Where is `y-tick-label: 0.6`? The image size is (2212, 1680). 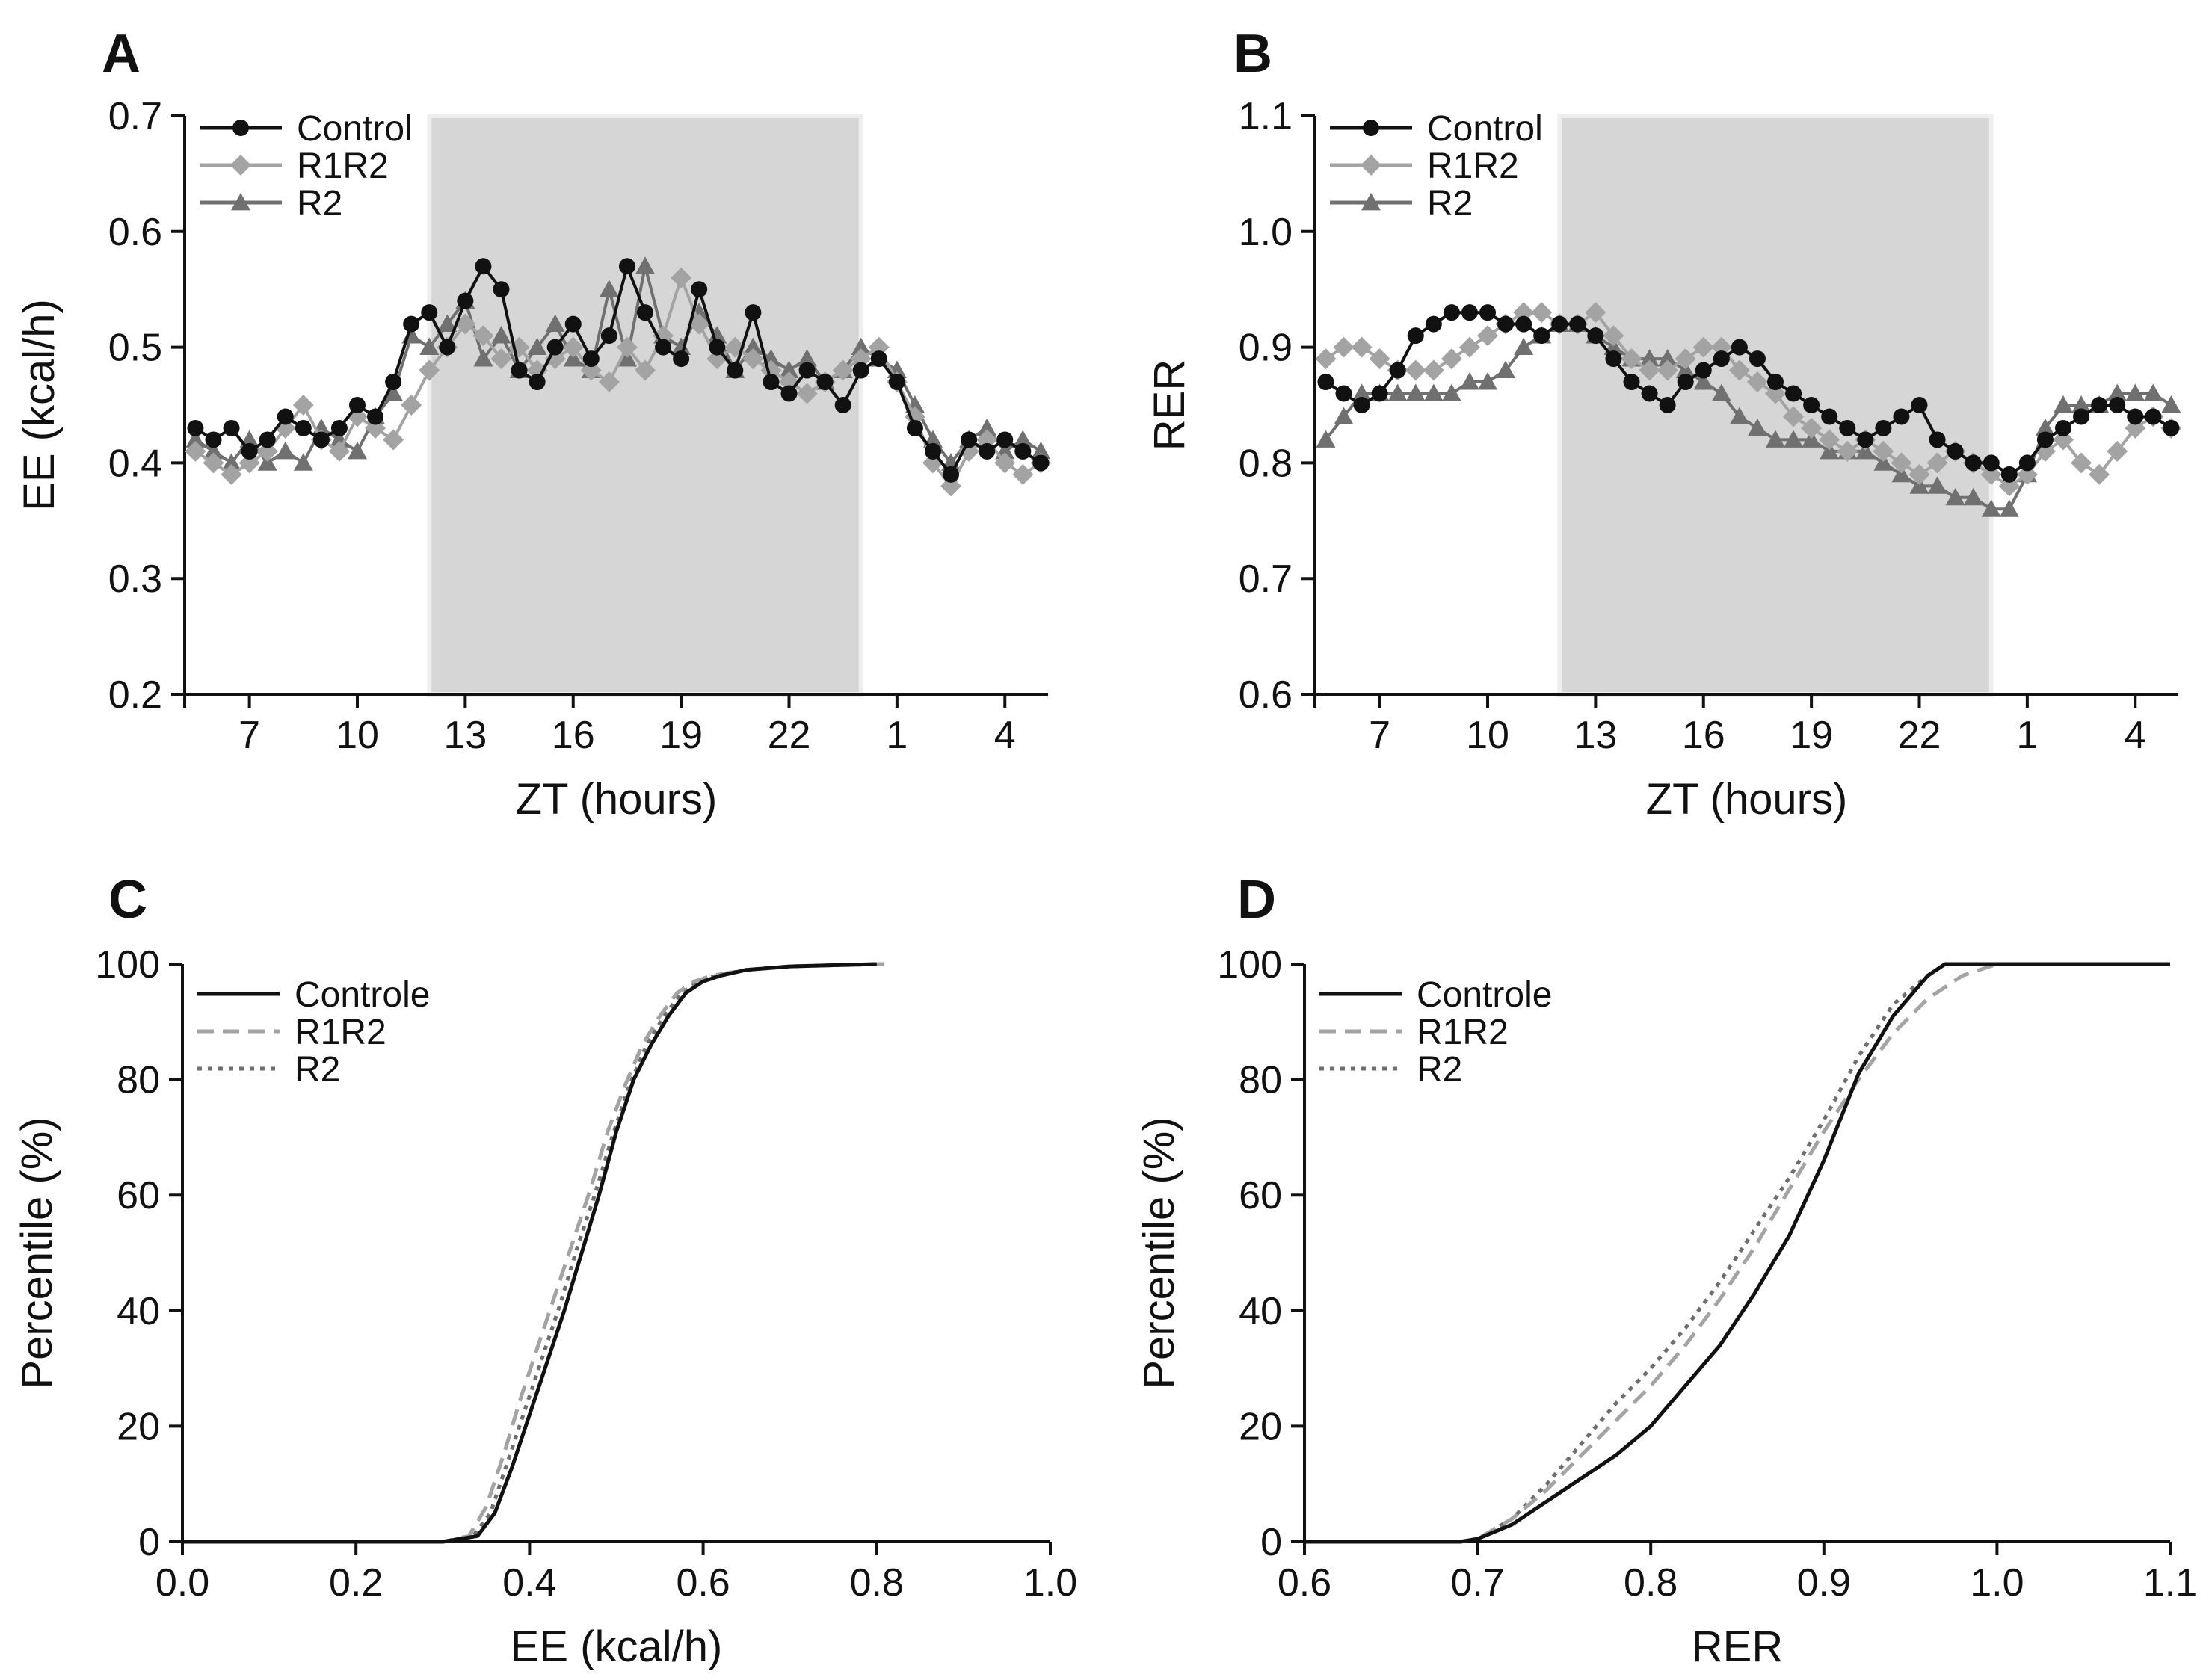 y-tick-label: 0.6 is located at coordinates (135, 232).